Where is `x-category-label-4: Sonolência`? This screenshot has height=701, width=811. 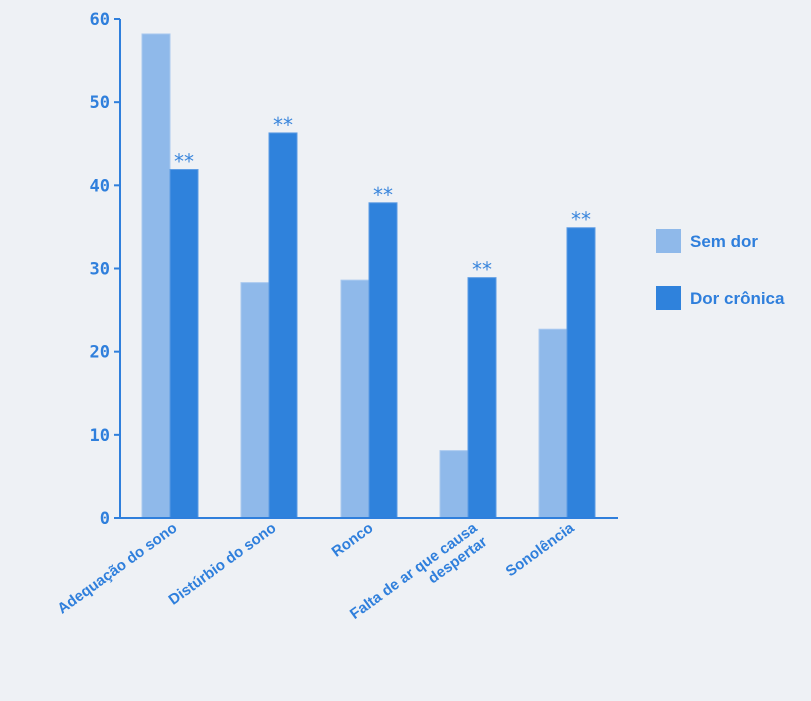 x-category-label-4: Sonolência is located at coordinates (540, 549).